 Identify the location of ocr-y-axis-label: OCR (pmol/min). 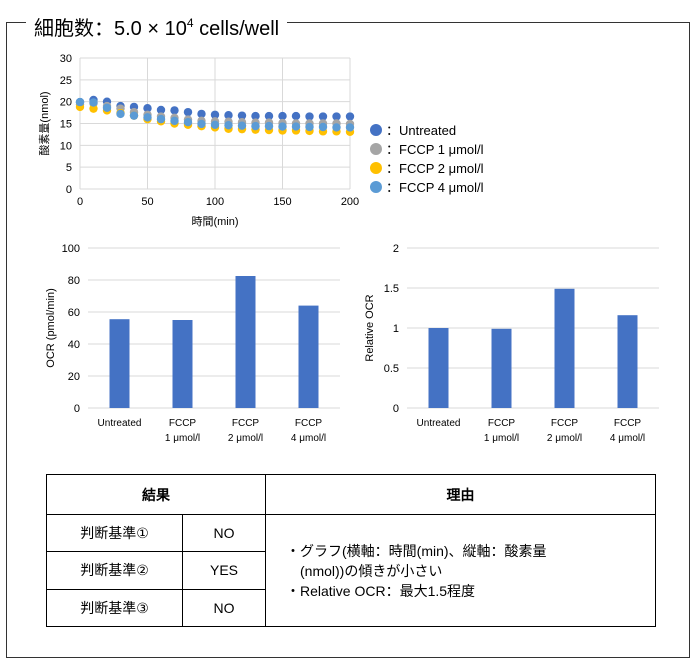
(51, 327).